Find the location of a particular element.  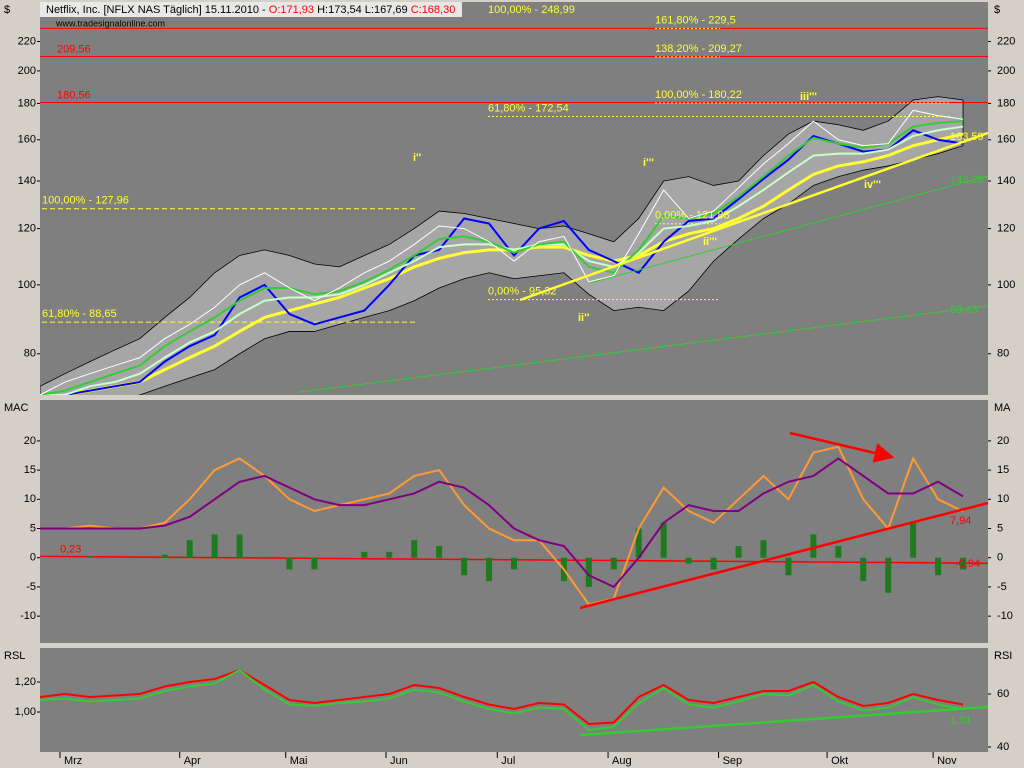

trend-label: 93,43 is located at coordinates (964, 310).